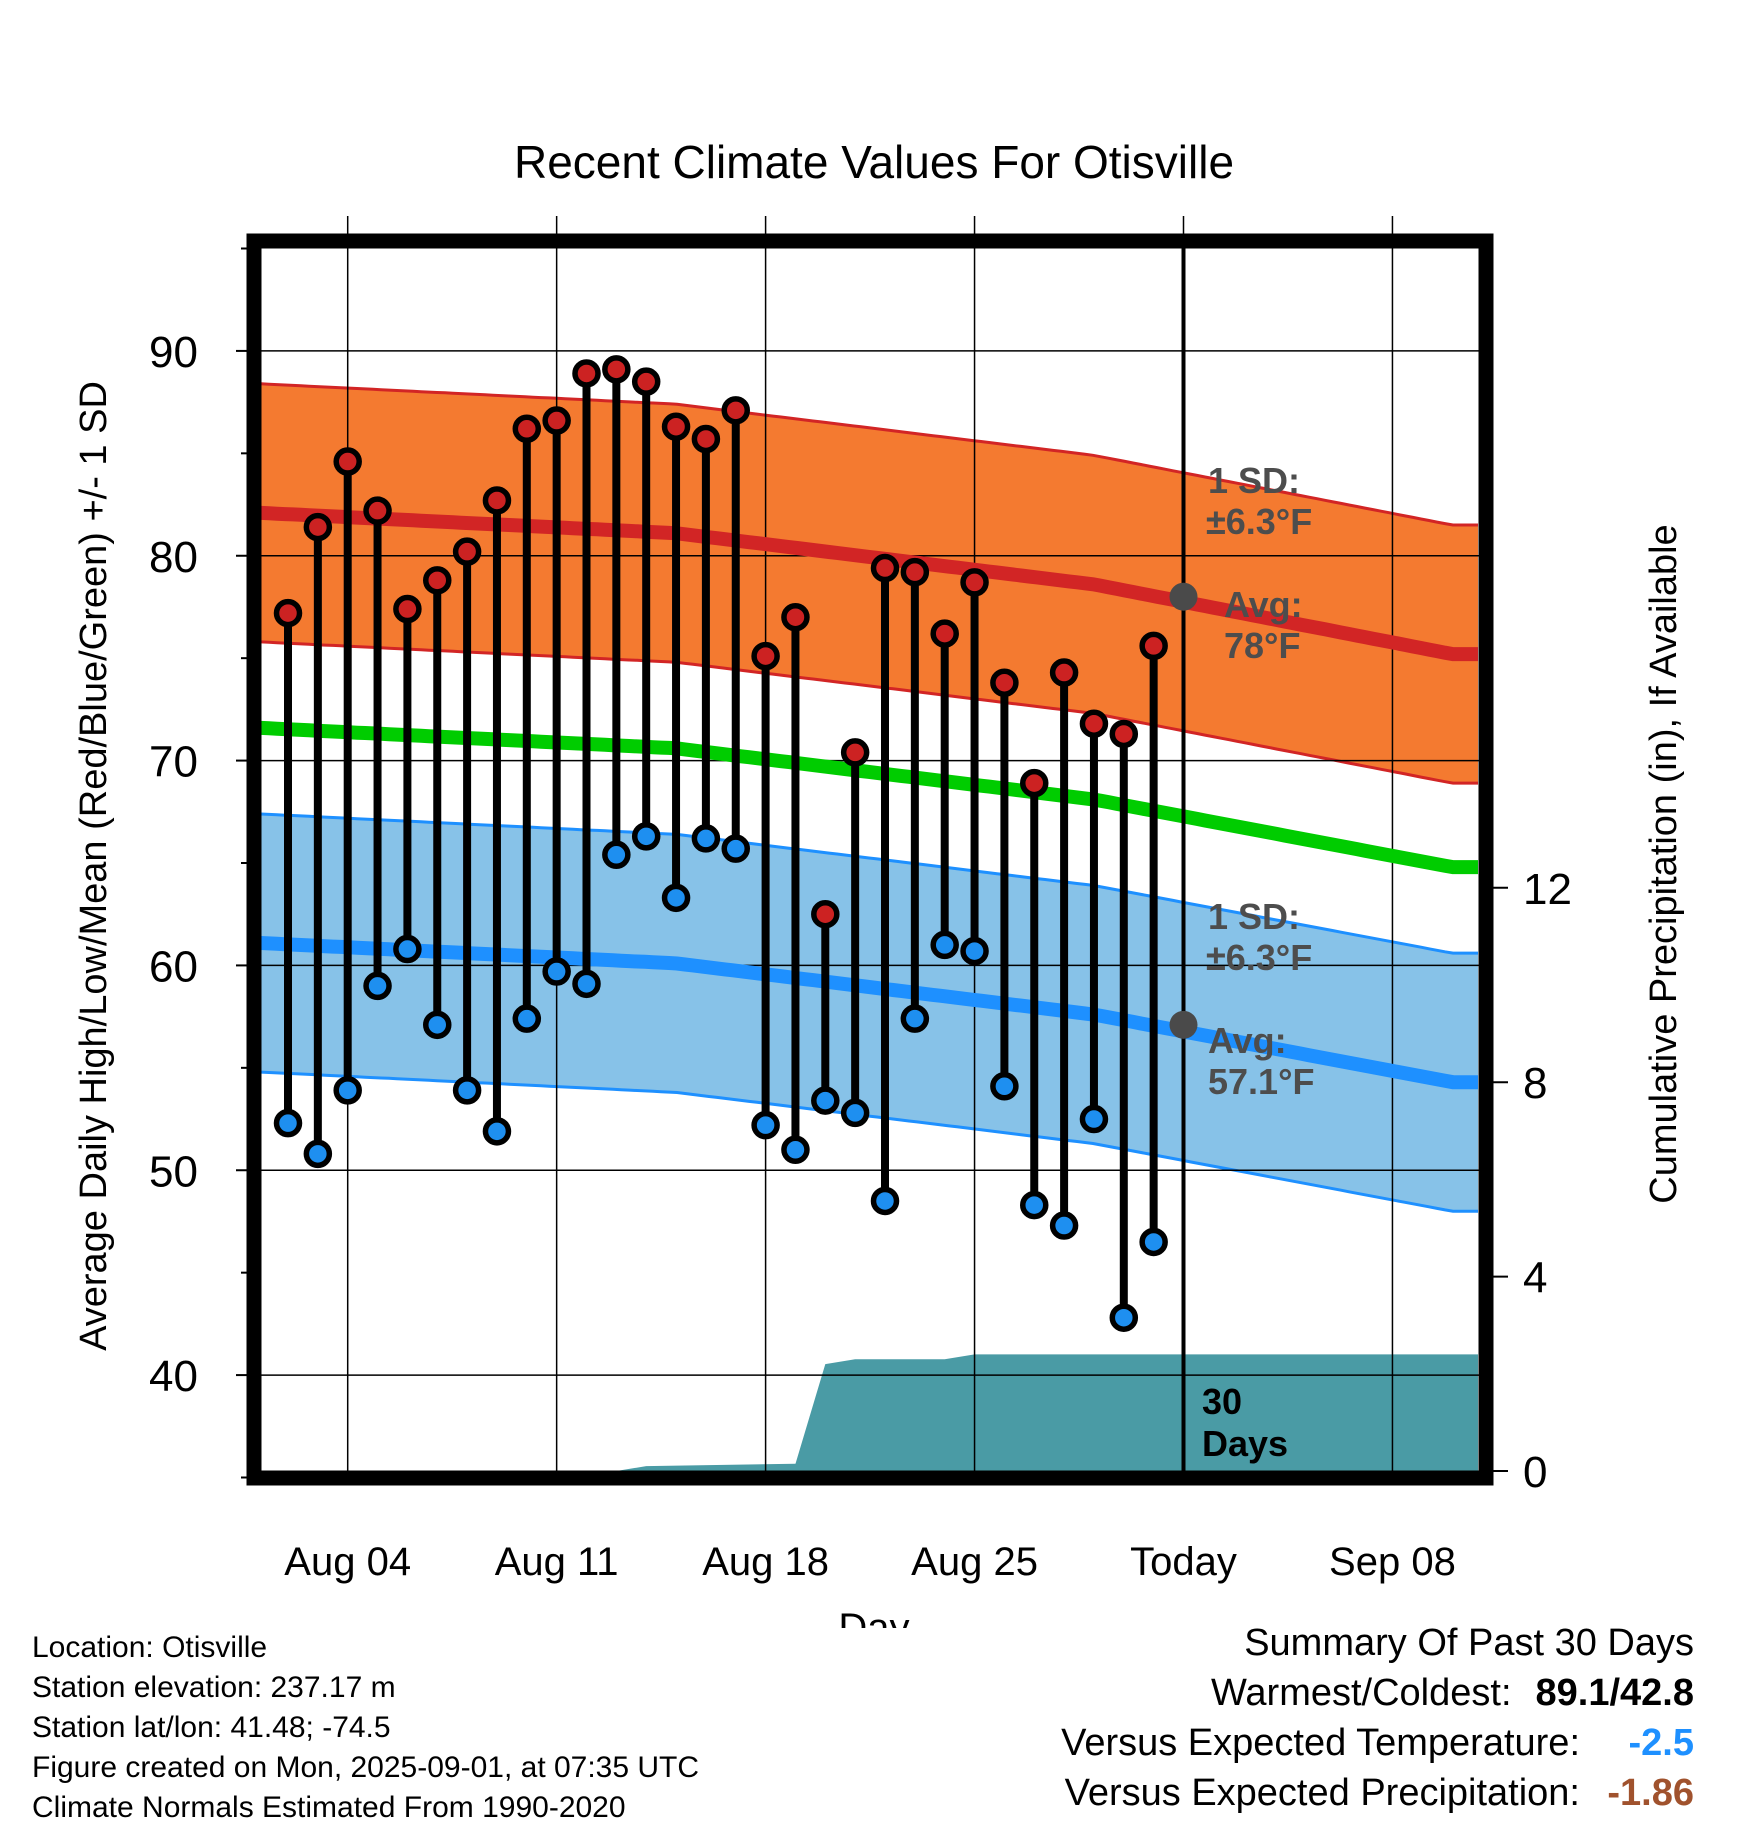  Describe the element at coordinates (1259, 957) in the screenshot. I see `low-sd-value: ±6.3°F` at that location.